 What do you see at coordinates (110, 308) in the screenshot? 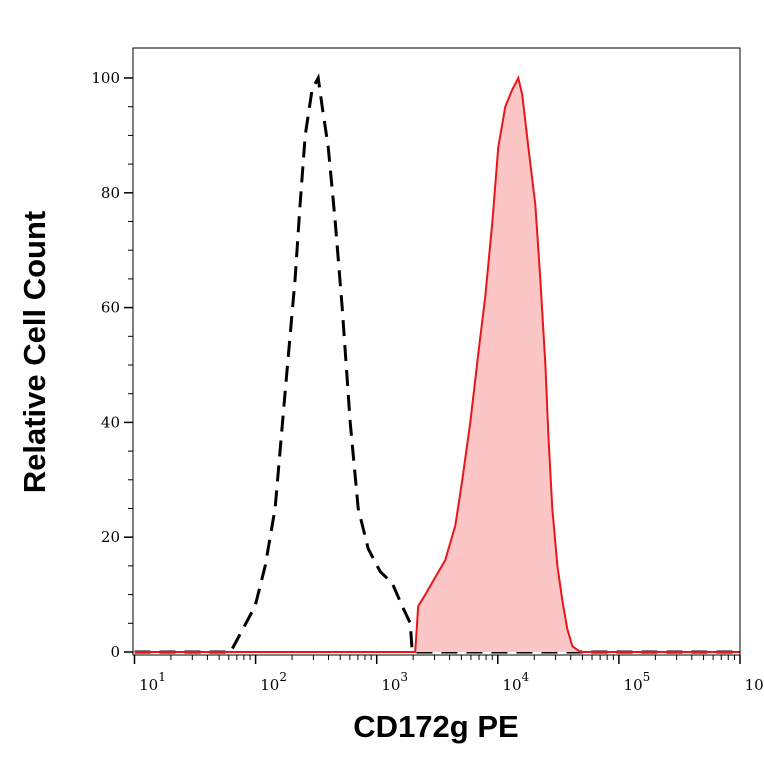
I see `y-tick-label: 60` at bounding box center [110, 308].